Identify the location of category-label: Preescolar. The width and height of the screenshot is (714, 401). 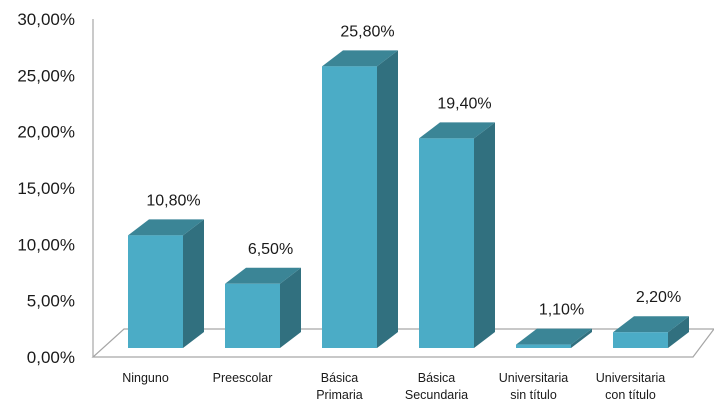
(243, 378).